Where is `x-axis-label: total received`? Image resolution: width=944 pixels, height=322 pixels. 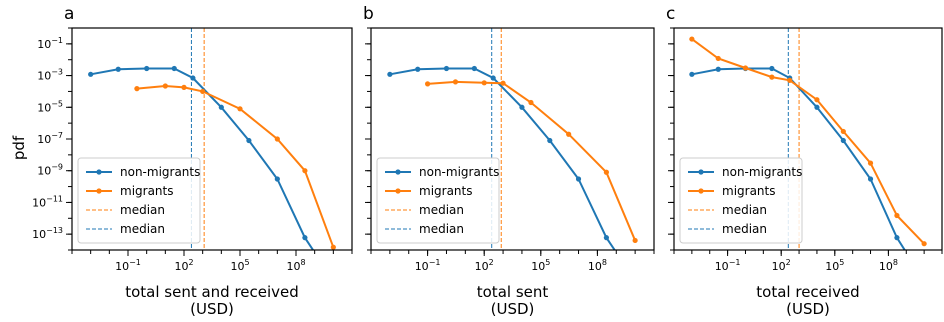 x-axis-label: total received is located at coordinates (807, 292).